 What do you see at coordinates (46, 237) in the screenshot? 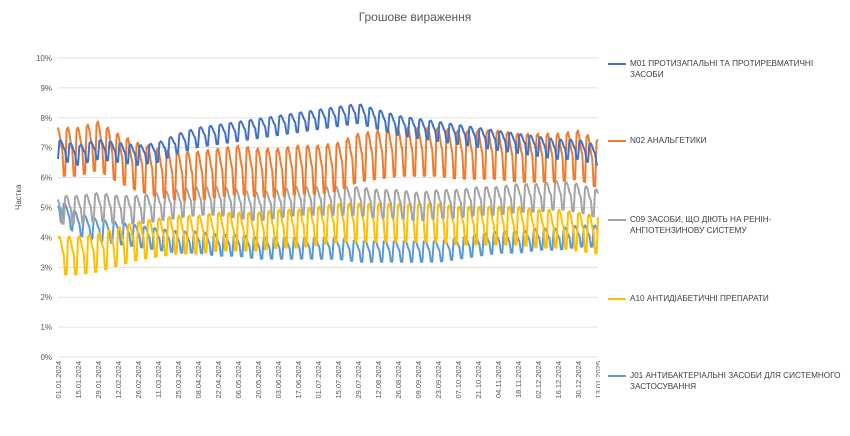
I see `y-tick-label: 4%` at bounding box center [46, 237].